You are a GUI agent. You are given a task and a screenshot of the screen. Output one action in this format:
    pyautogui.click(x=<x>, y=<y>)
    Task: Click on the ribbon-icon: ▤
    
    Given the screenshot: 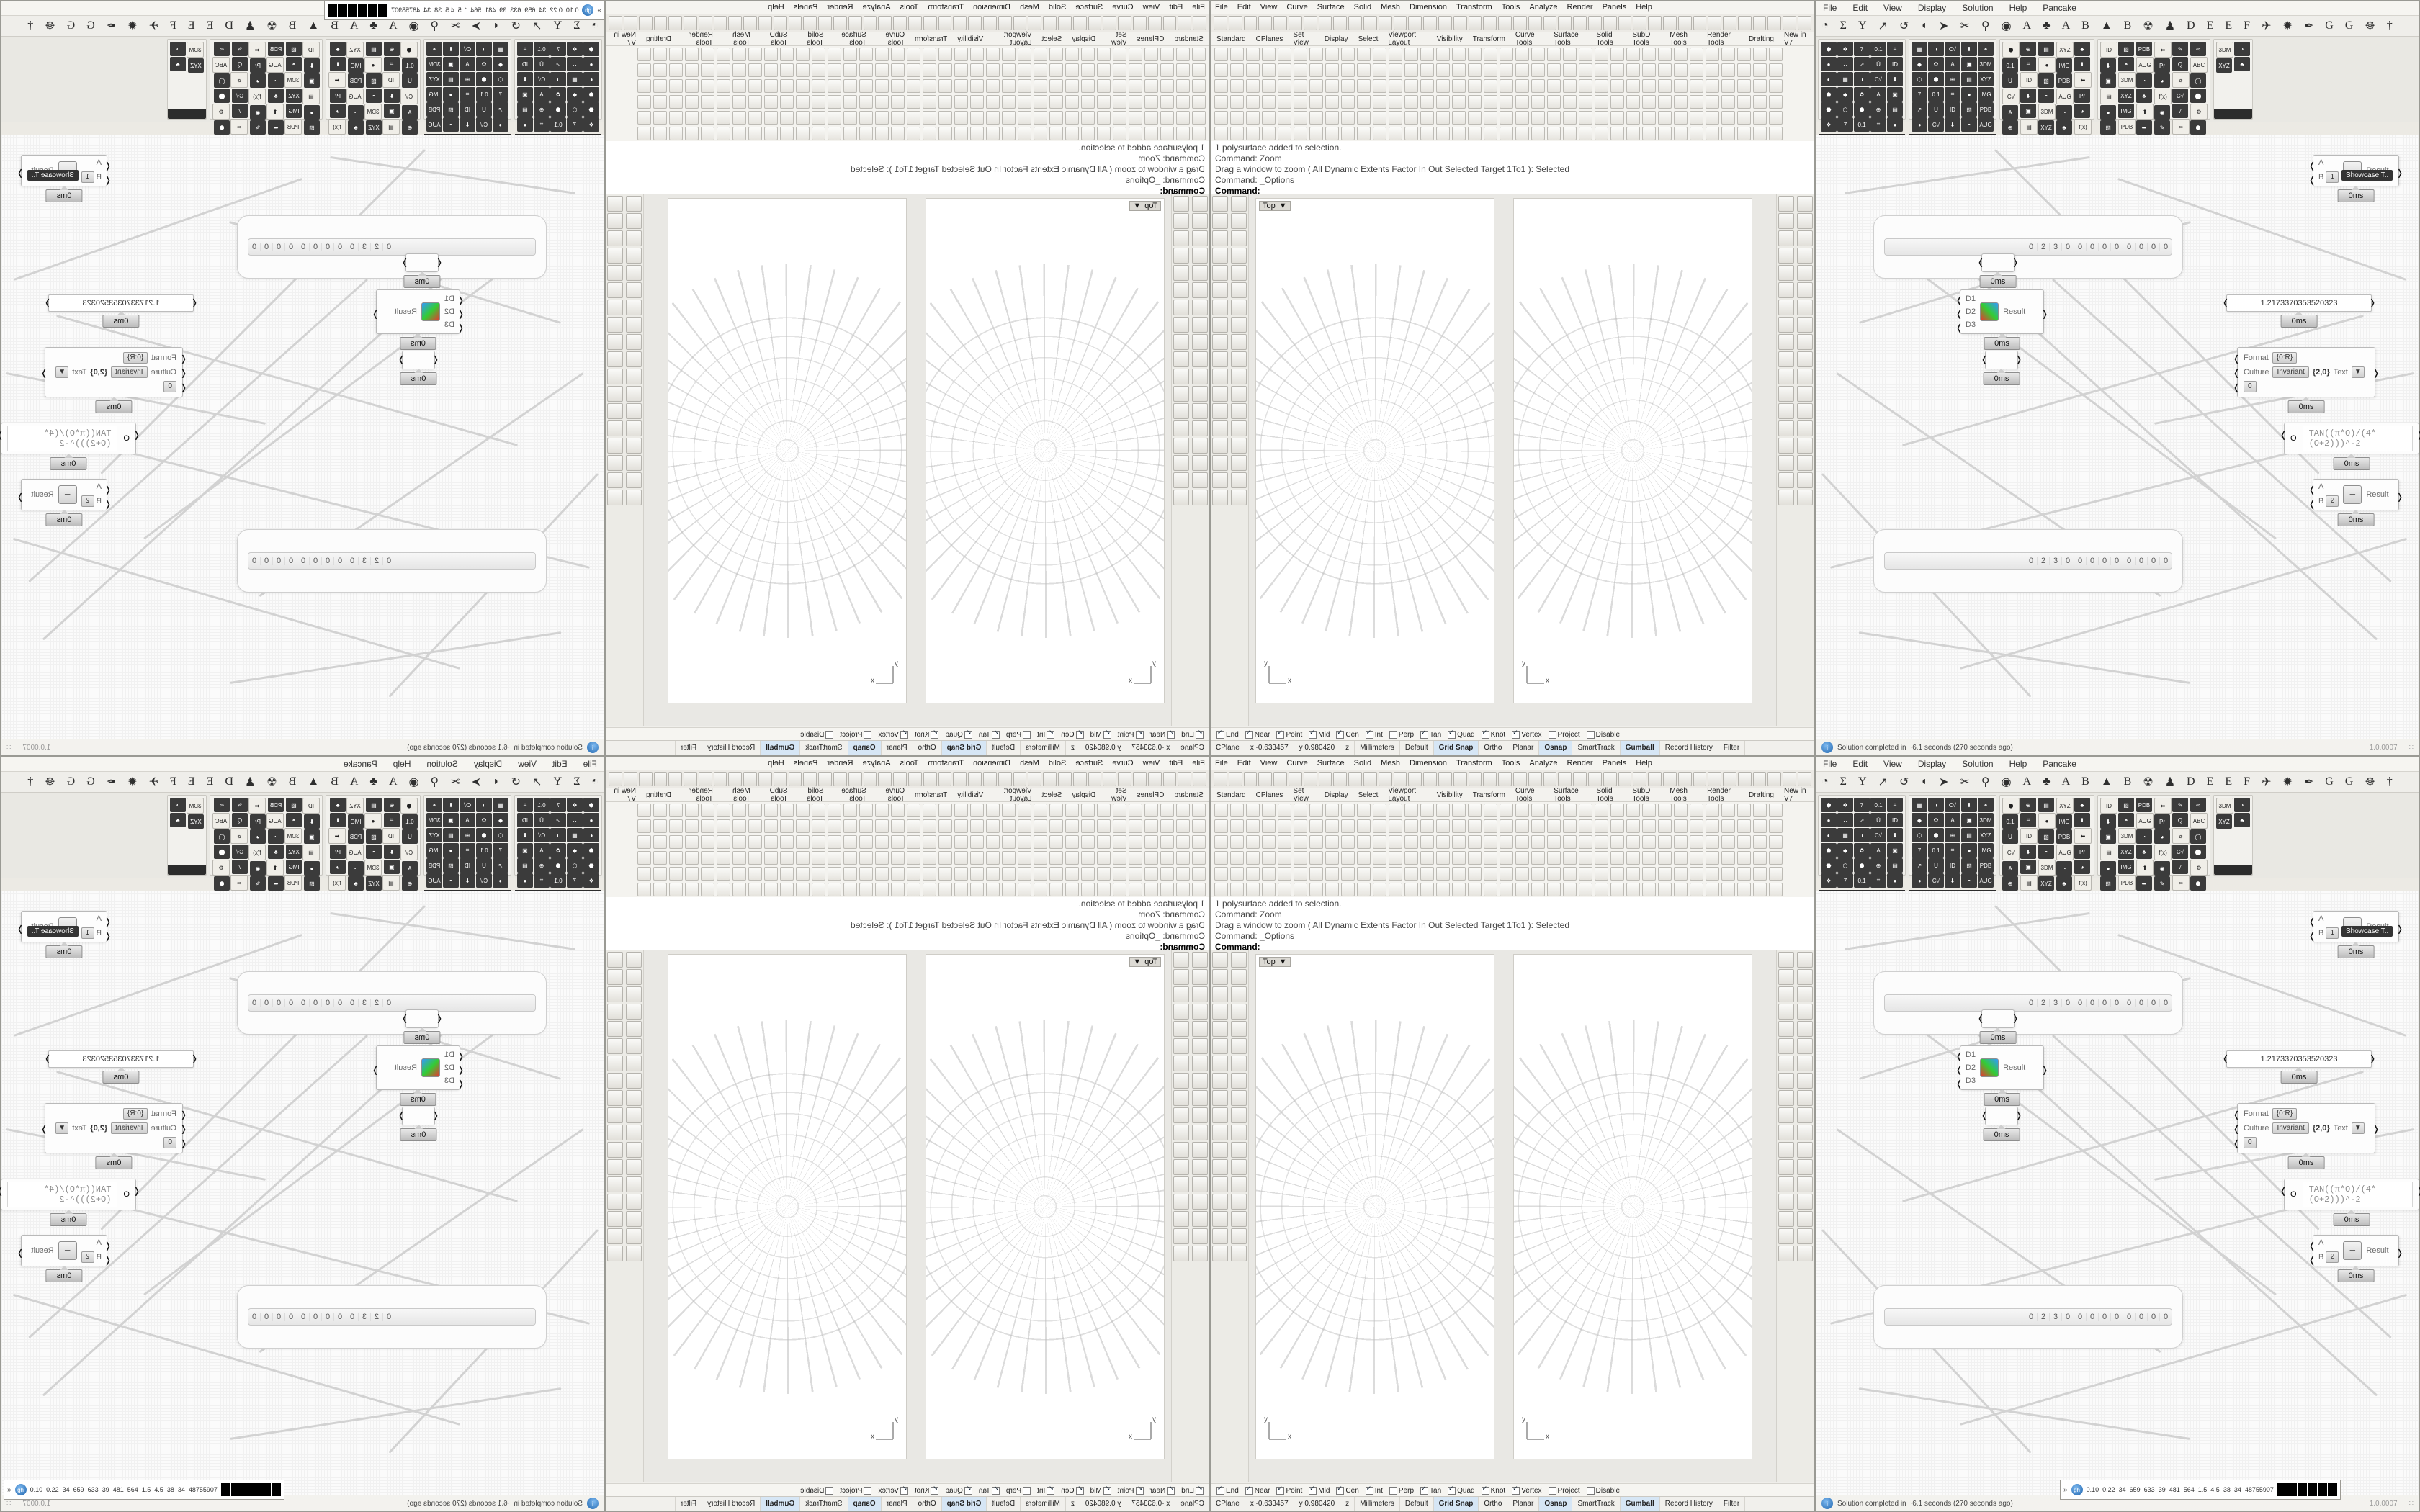 What is the action you would take?
    pyautogui.click(x=2029, y=883)
    